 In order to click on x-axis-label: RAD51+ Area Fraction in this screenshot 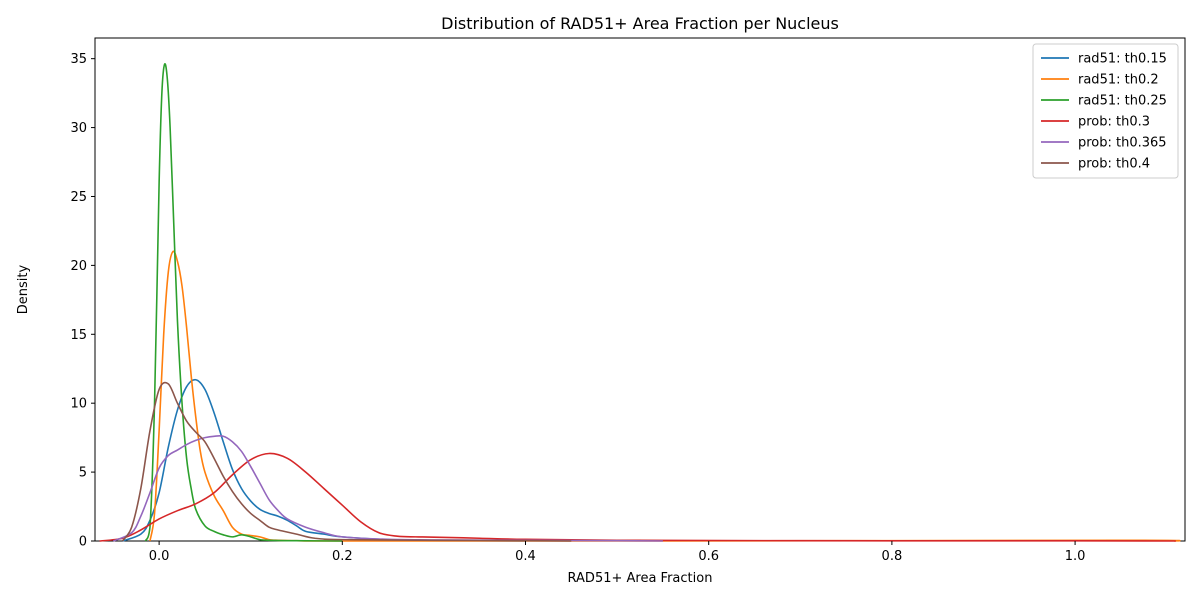, I will do `click(640, 578)`.